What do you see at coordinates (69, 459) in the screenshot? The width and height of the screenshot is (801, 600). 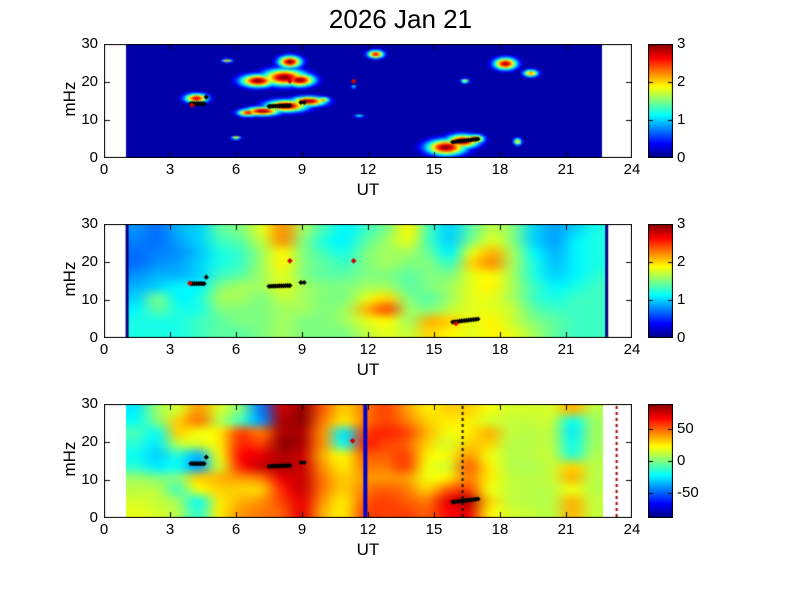 I see `y-axis-label-panel3: mHz` at bounding box center [69, 459].